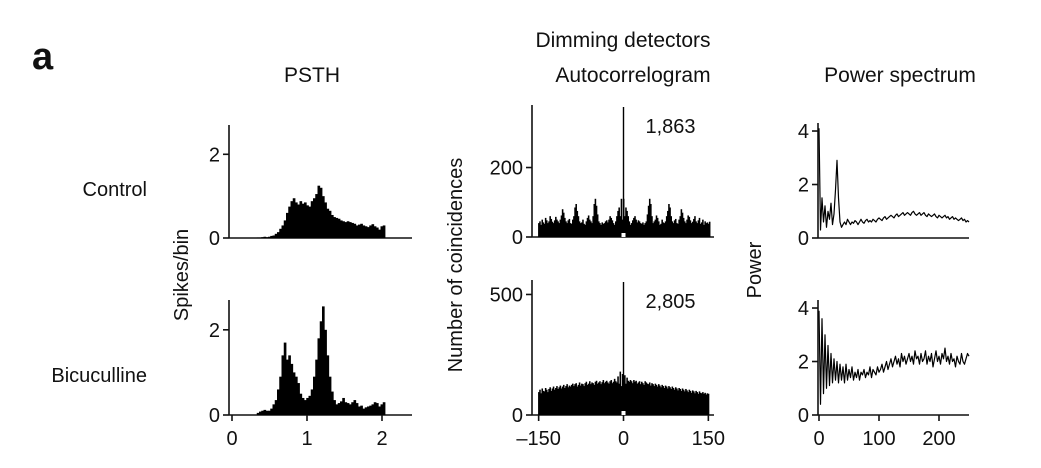 This screenshot has width=1041, height=468. What do you see at coordinates (506, 295) in the screenshot?
I see `y-tick-label: 500` at bounding box center [506, 295].